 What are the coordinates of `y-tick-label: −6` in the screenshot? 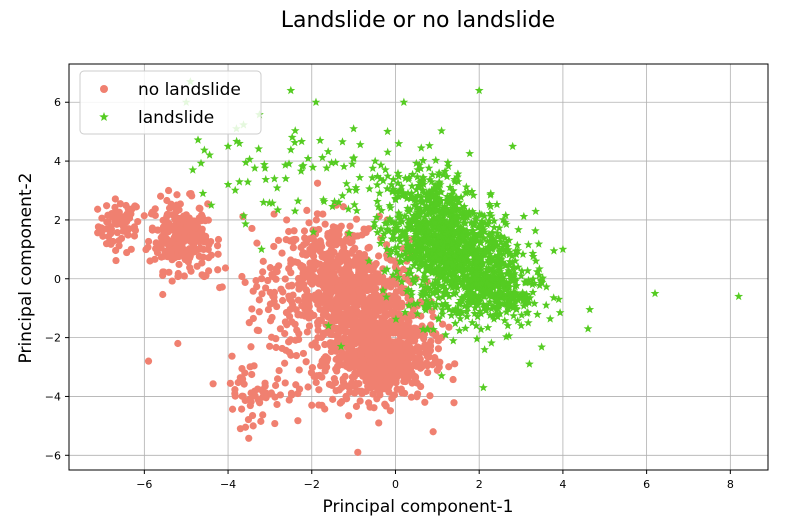 It's located at (53, 455).